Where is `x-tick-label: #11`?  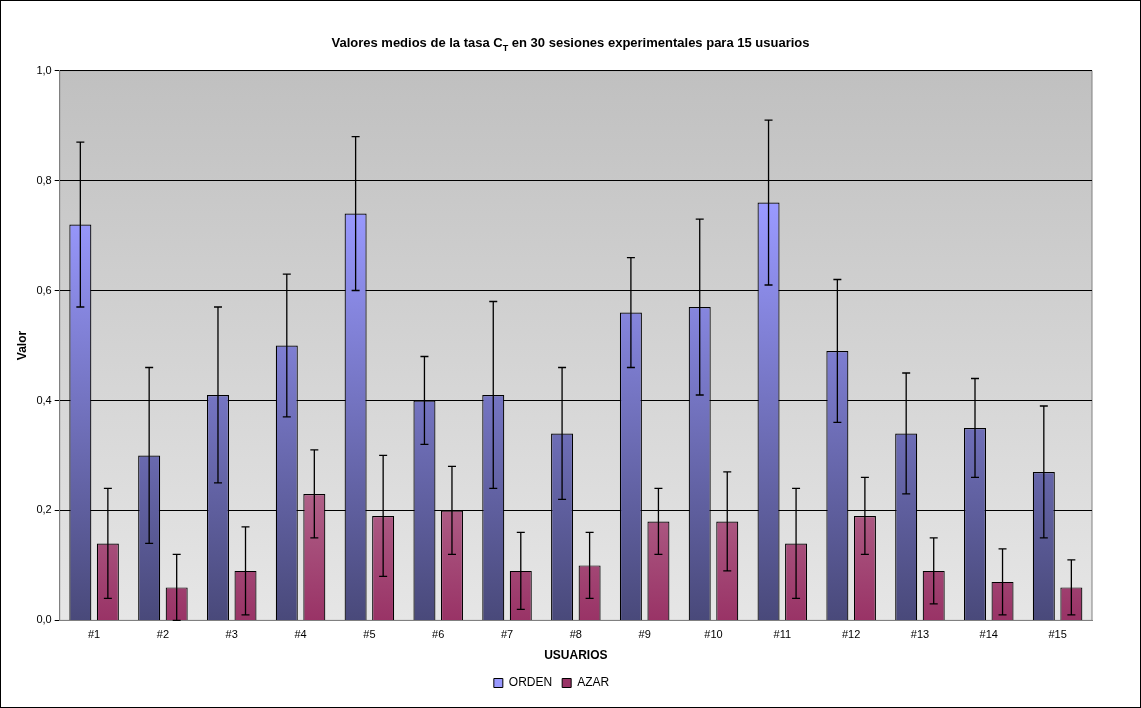
x-tick-label: #11 is located at coordinates (782, 634).